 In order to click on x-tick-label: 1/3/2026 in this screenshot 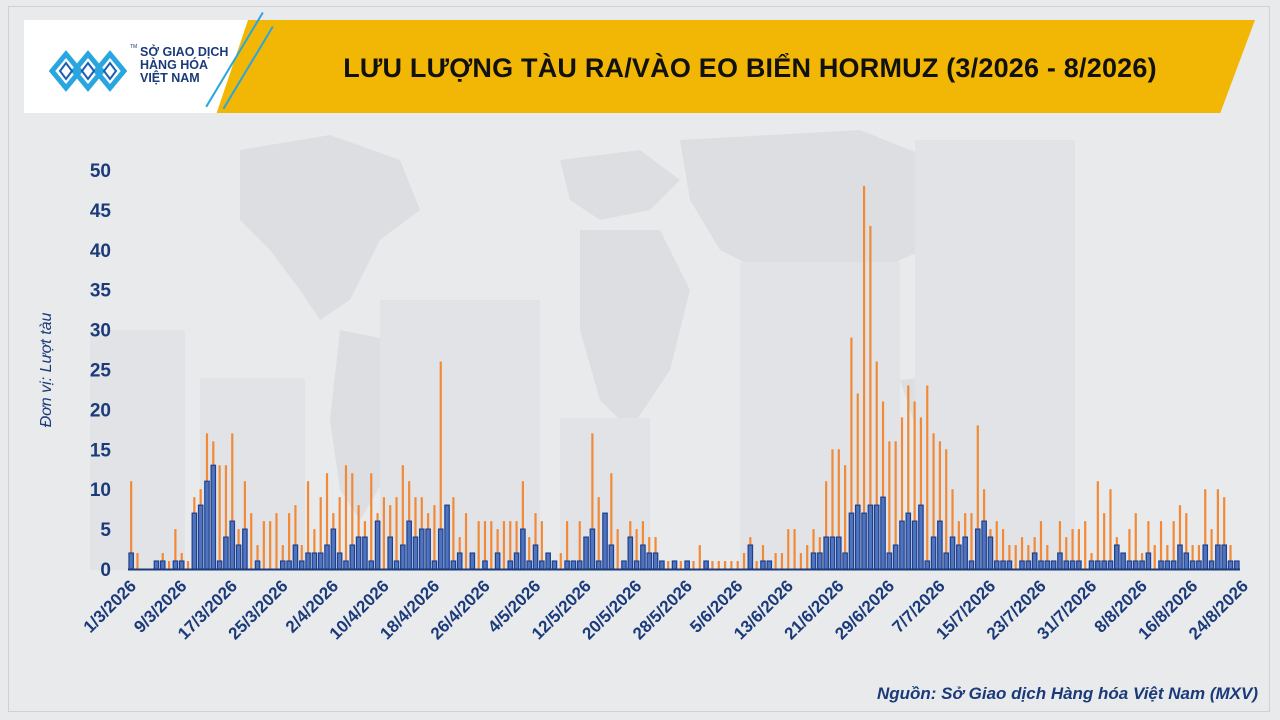, I will do `click(110, 606)`.